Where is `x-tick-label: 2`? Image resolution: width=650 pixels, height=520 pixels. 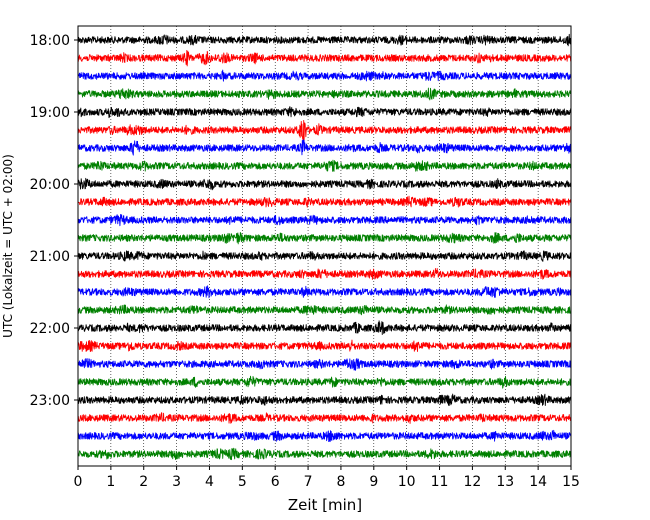
x-tick-label: 2 is located at coordinates (143, 482).